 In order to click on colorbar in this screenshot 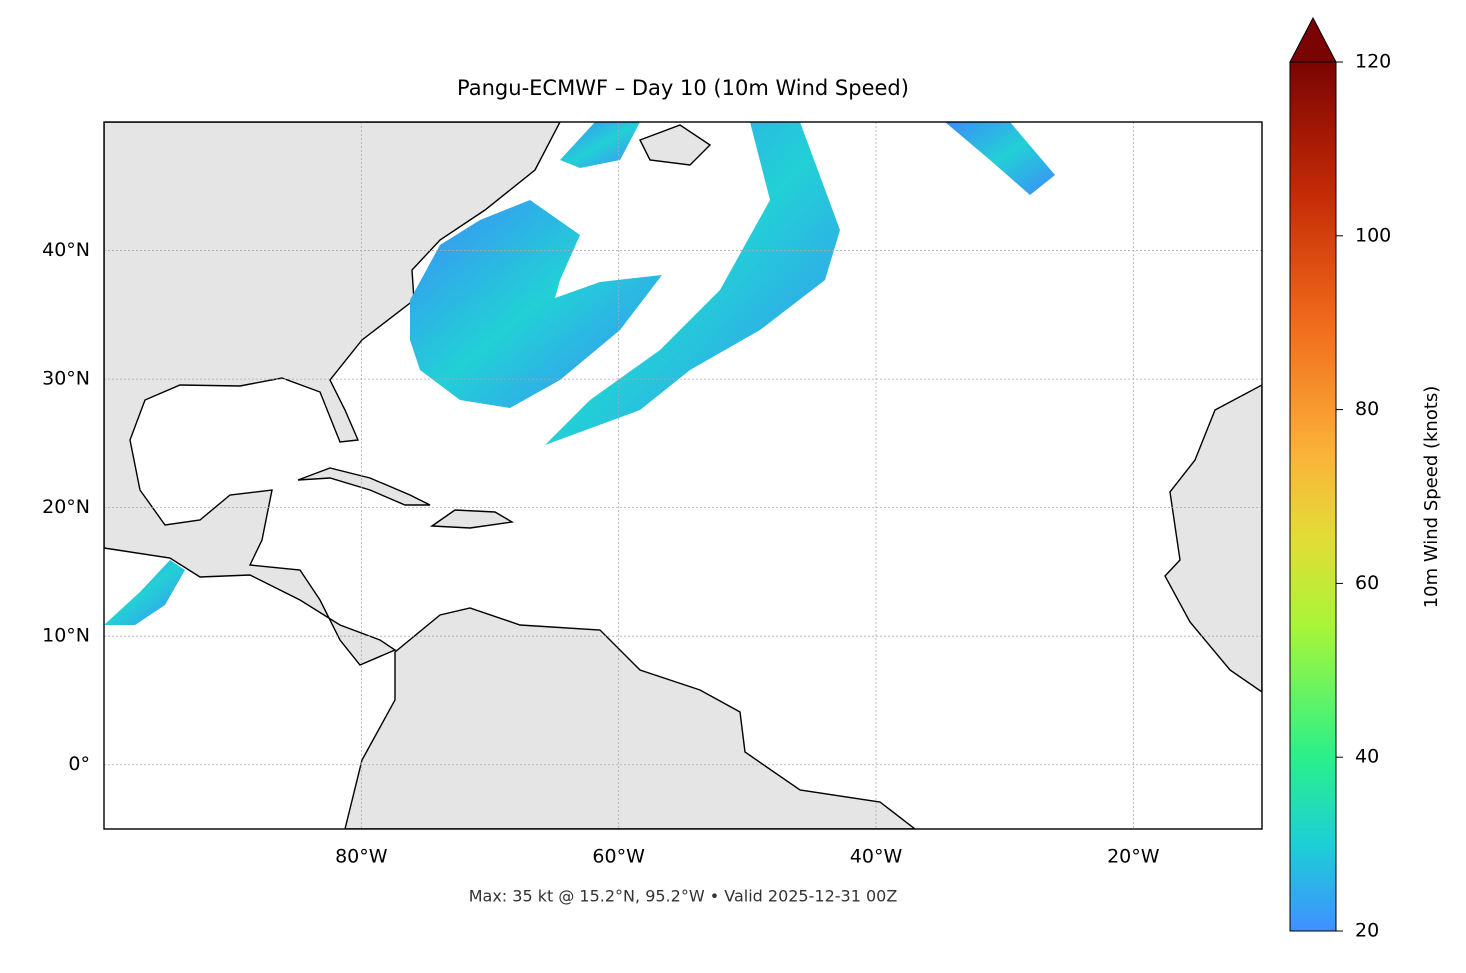, I will do `click(1313, 496)`.